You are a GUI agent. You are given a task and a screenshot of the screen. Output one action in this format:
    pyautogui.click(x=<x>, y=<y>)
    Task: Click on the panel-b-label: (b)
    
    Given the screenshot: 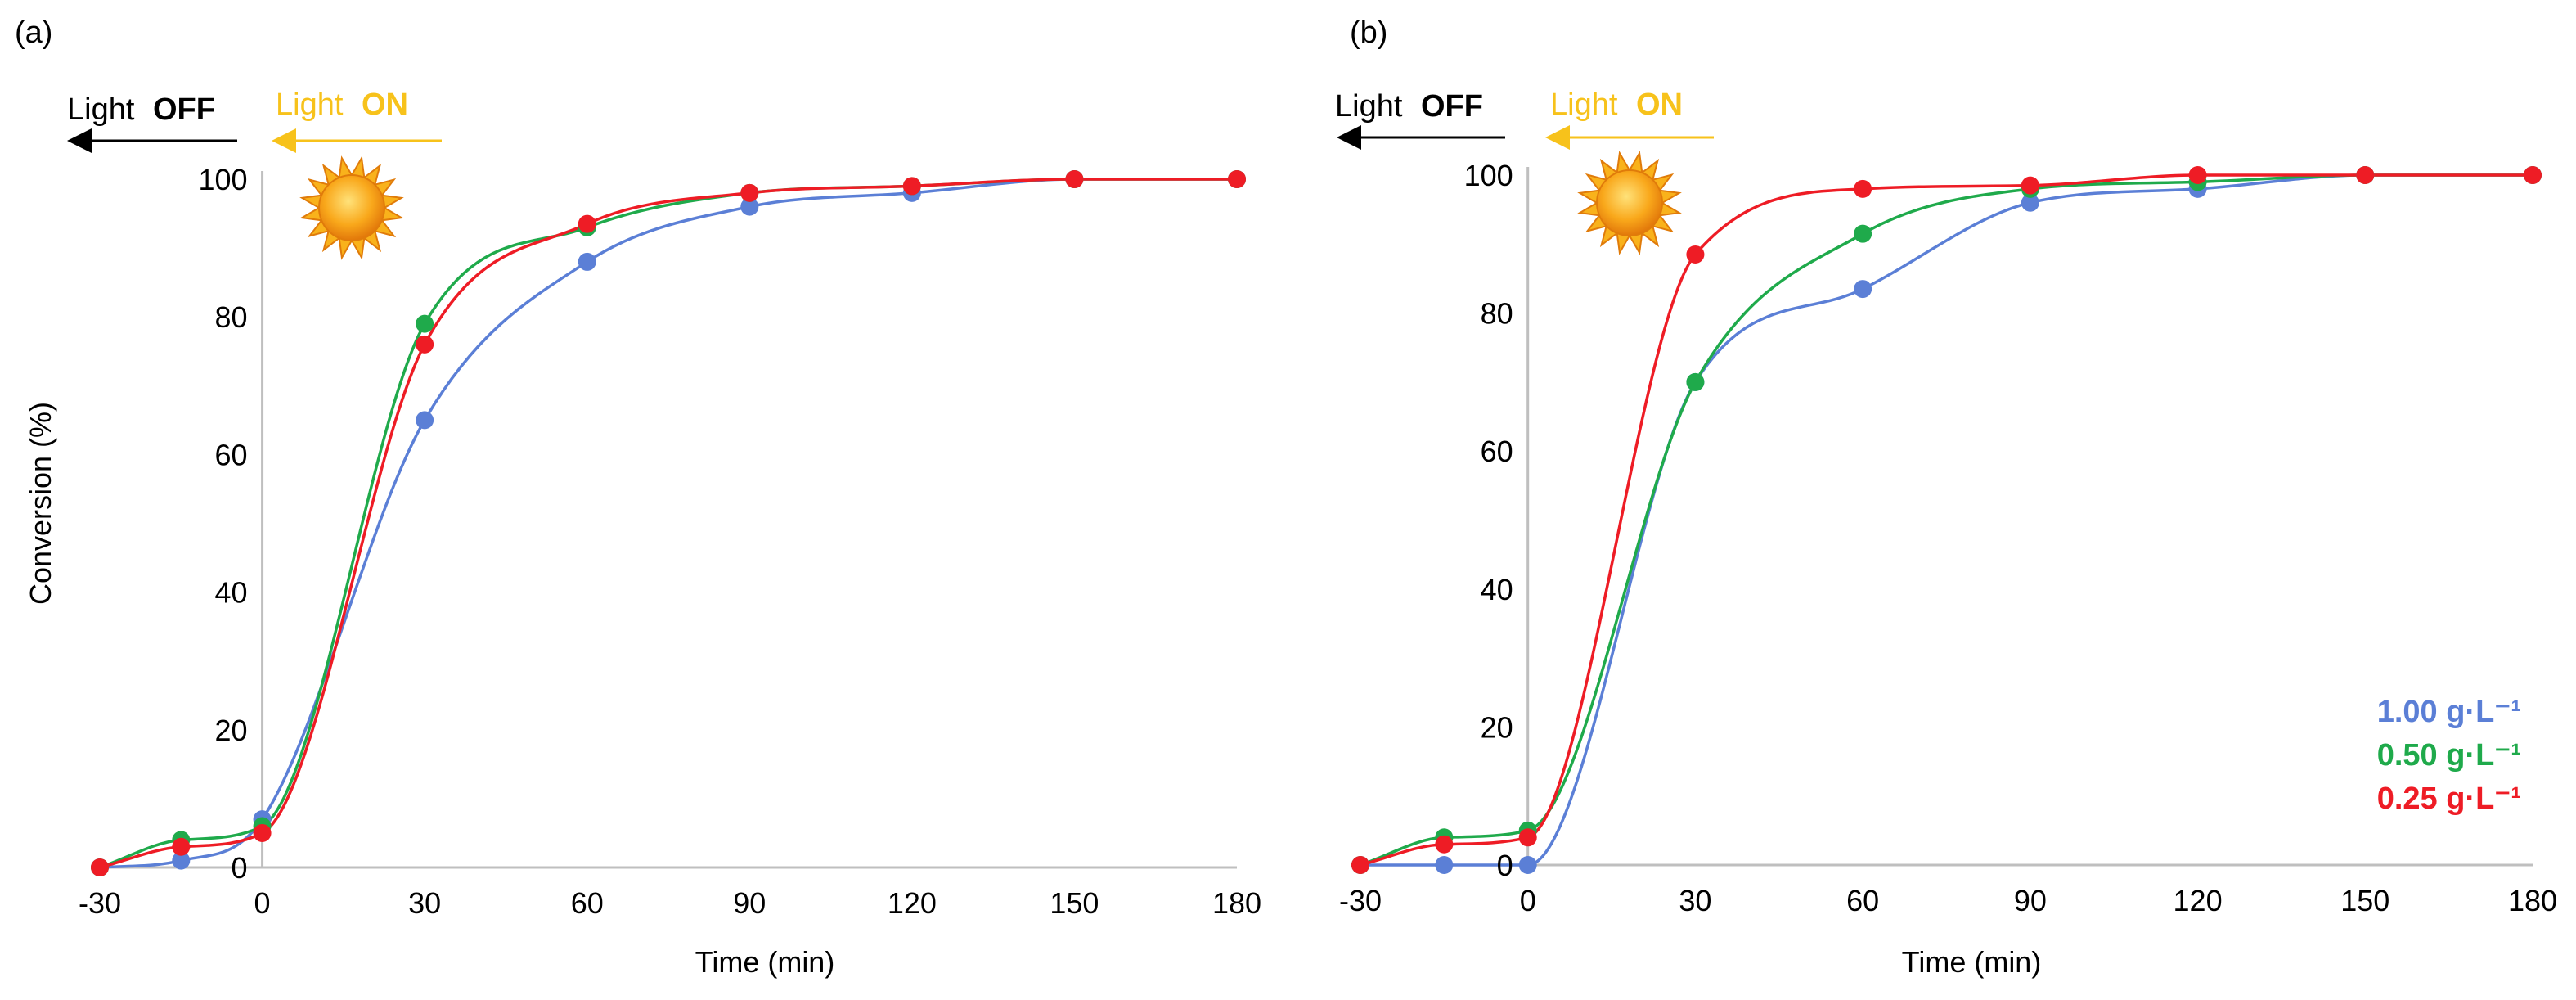 What is the action you would take?
    pyautogui.click(x=1369, y=33)
    